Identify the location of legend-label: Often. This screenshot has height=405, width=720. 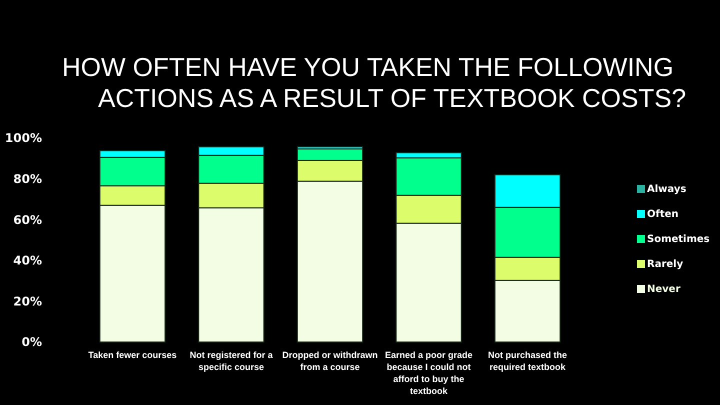
(663, 214).